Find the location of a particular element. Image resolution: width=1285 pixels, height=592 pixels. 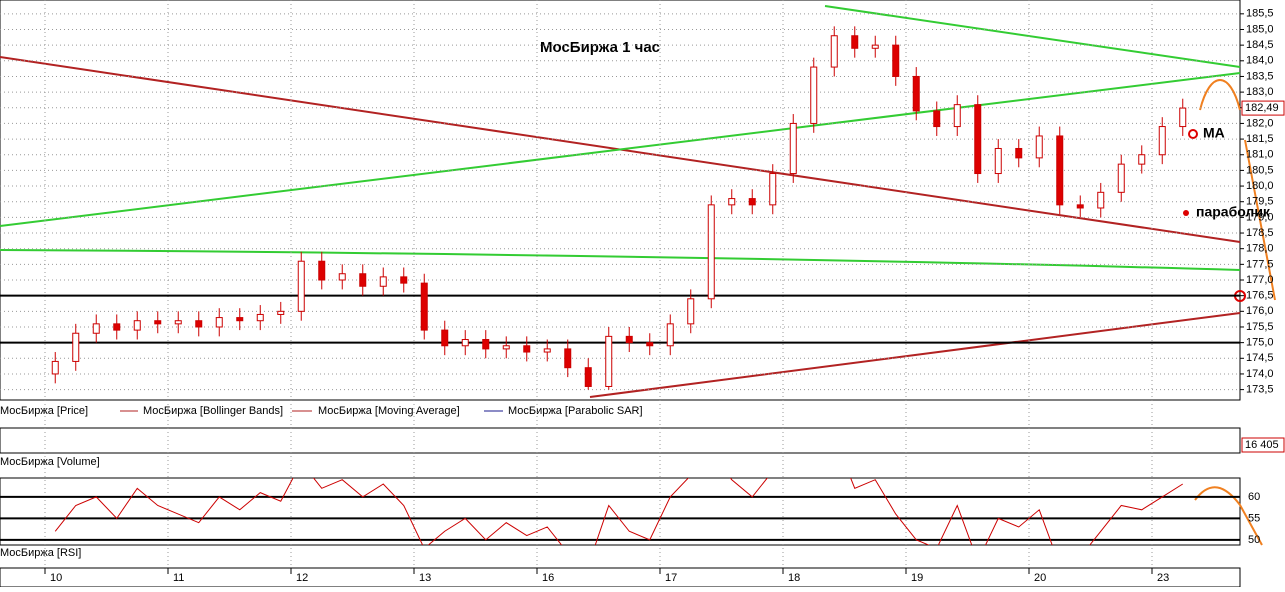

price-label: 182,49 is located at coordinates (1262, 108).